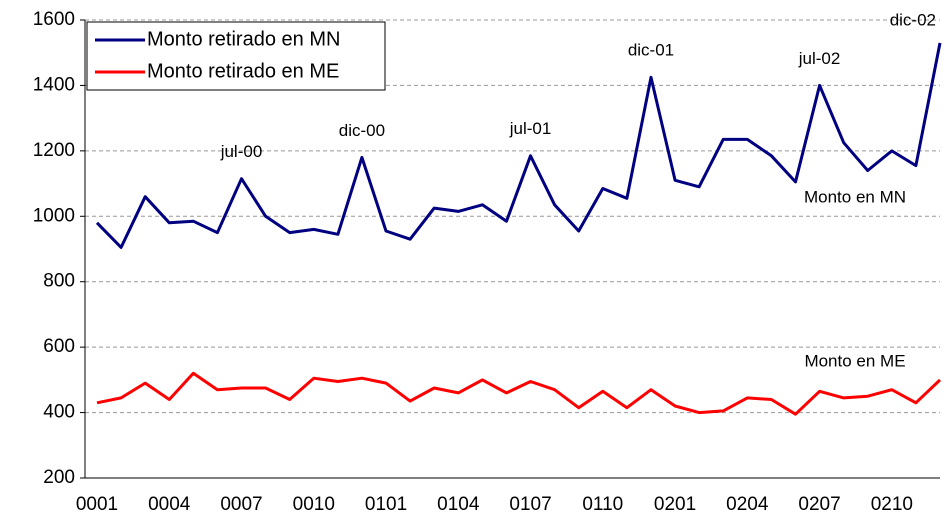 This screenshot has width=945, height=528. Describe the element at coordinates (59, 281) in the screenshot. I see `y-tick-label: 800` at that location.